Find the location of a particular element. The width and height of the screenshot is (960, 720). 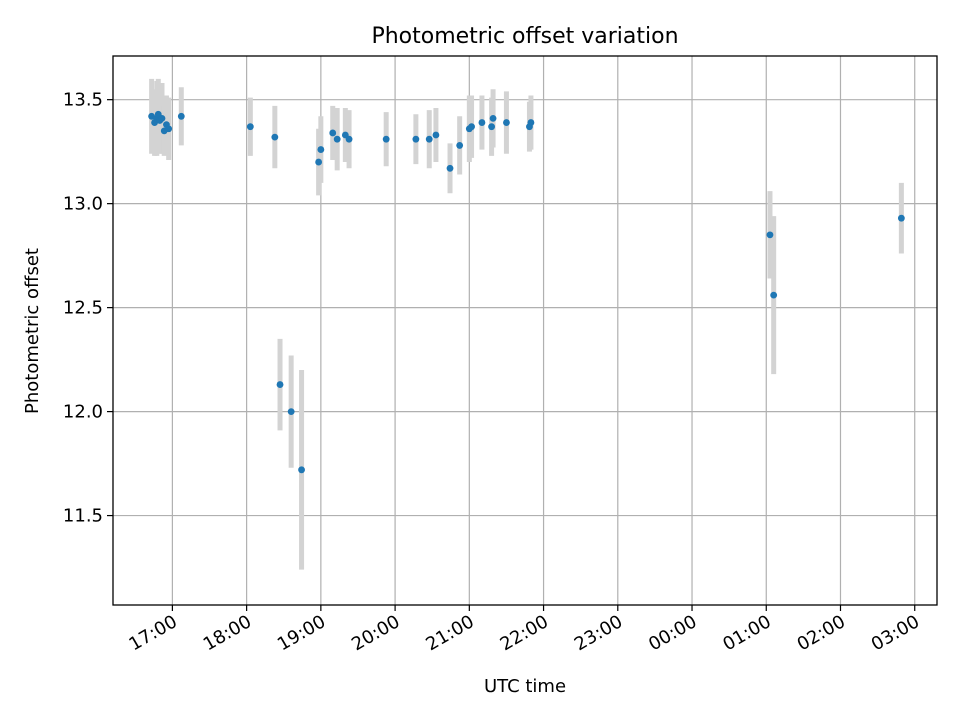

chart-title: Photometric offset variation is located at coordinates (524, 36).